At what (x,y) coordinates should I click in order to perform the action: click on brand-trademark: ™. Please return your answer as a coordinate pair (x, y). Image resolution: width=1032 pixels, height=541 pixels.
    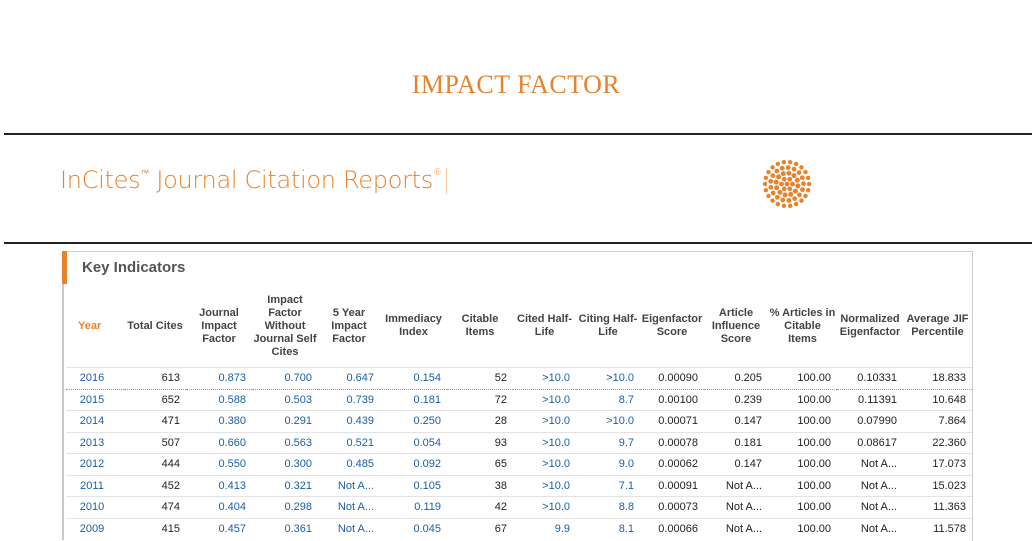
    Looking at the image, I should click on (144, 174).